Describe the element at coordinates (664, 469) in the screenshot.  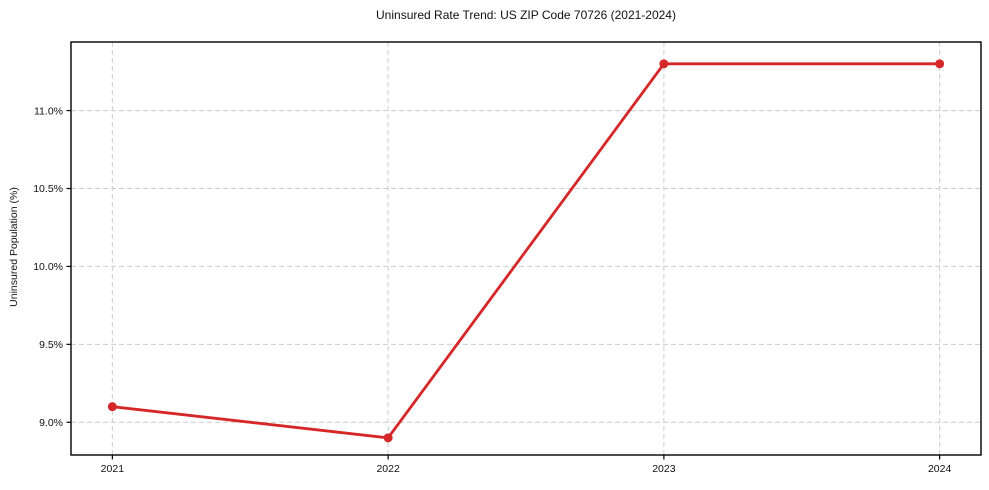
I see `x-tick-label: 2023` at that location.